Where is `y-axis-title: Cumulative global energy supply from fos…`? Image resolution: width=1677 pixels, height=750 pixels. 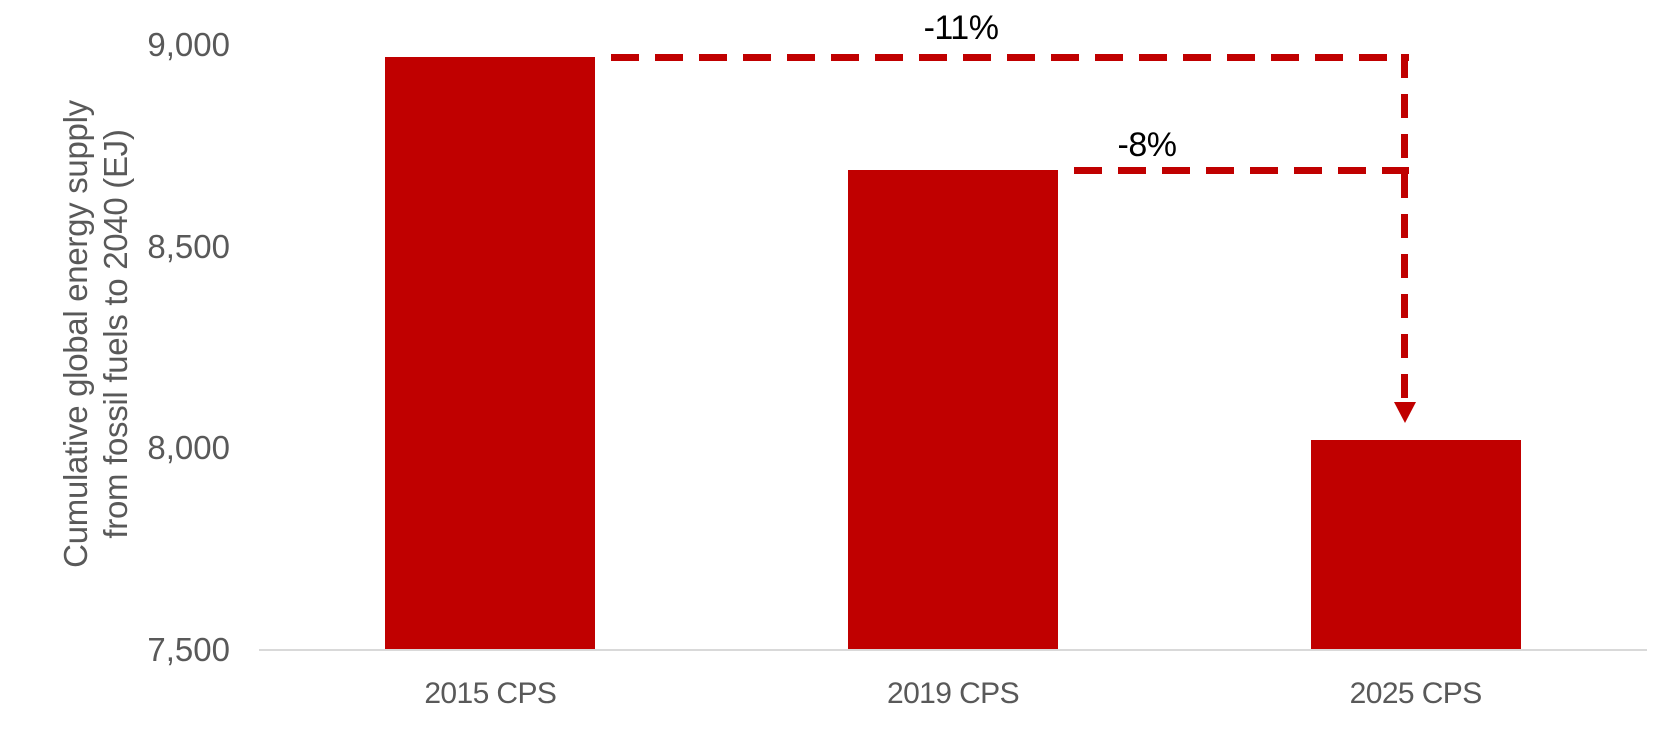 y-axis-title: Cumulative global energy supply from fos… is located at coordinates (96, 334).